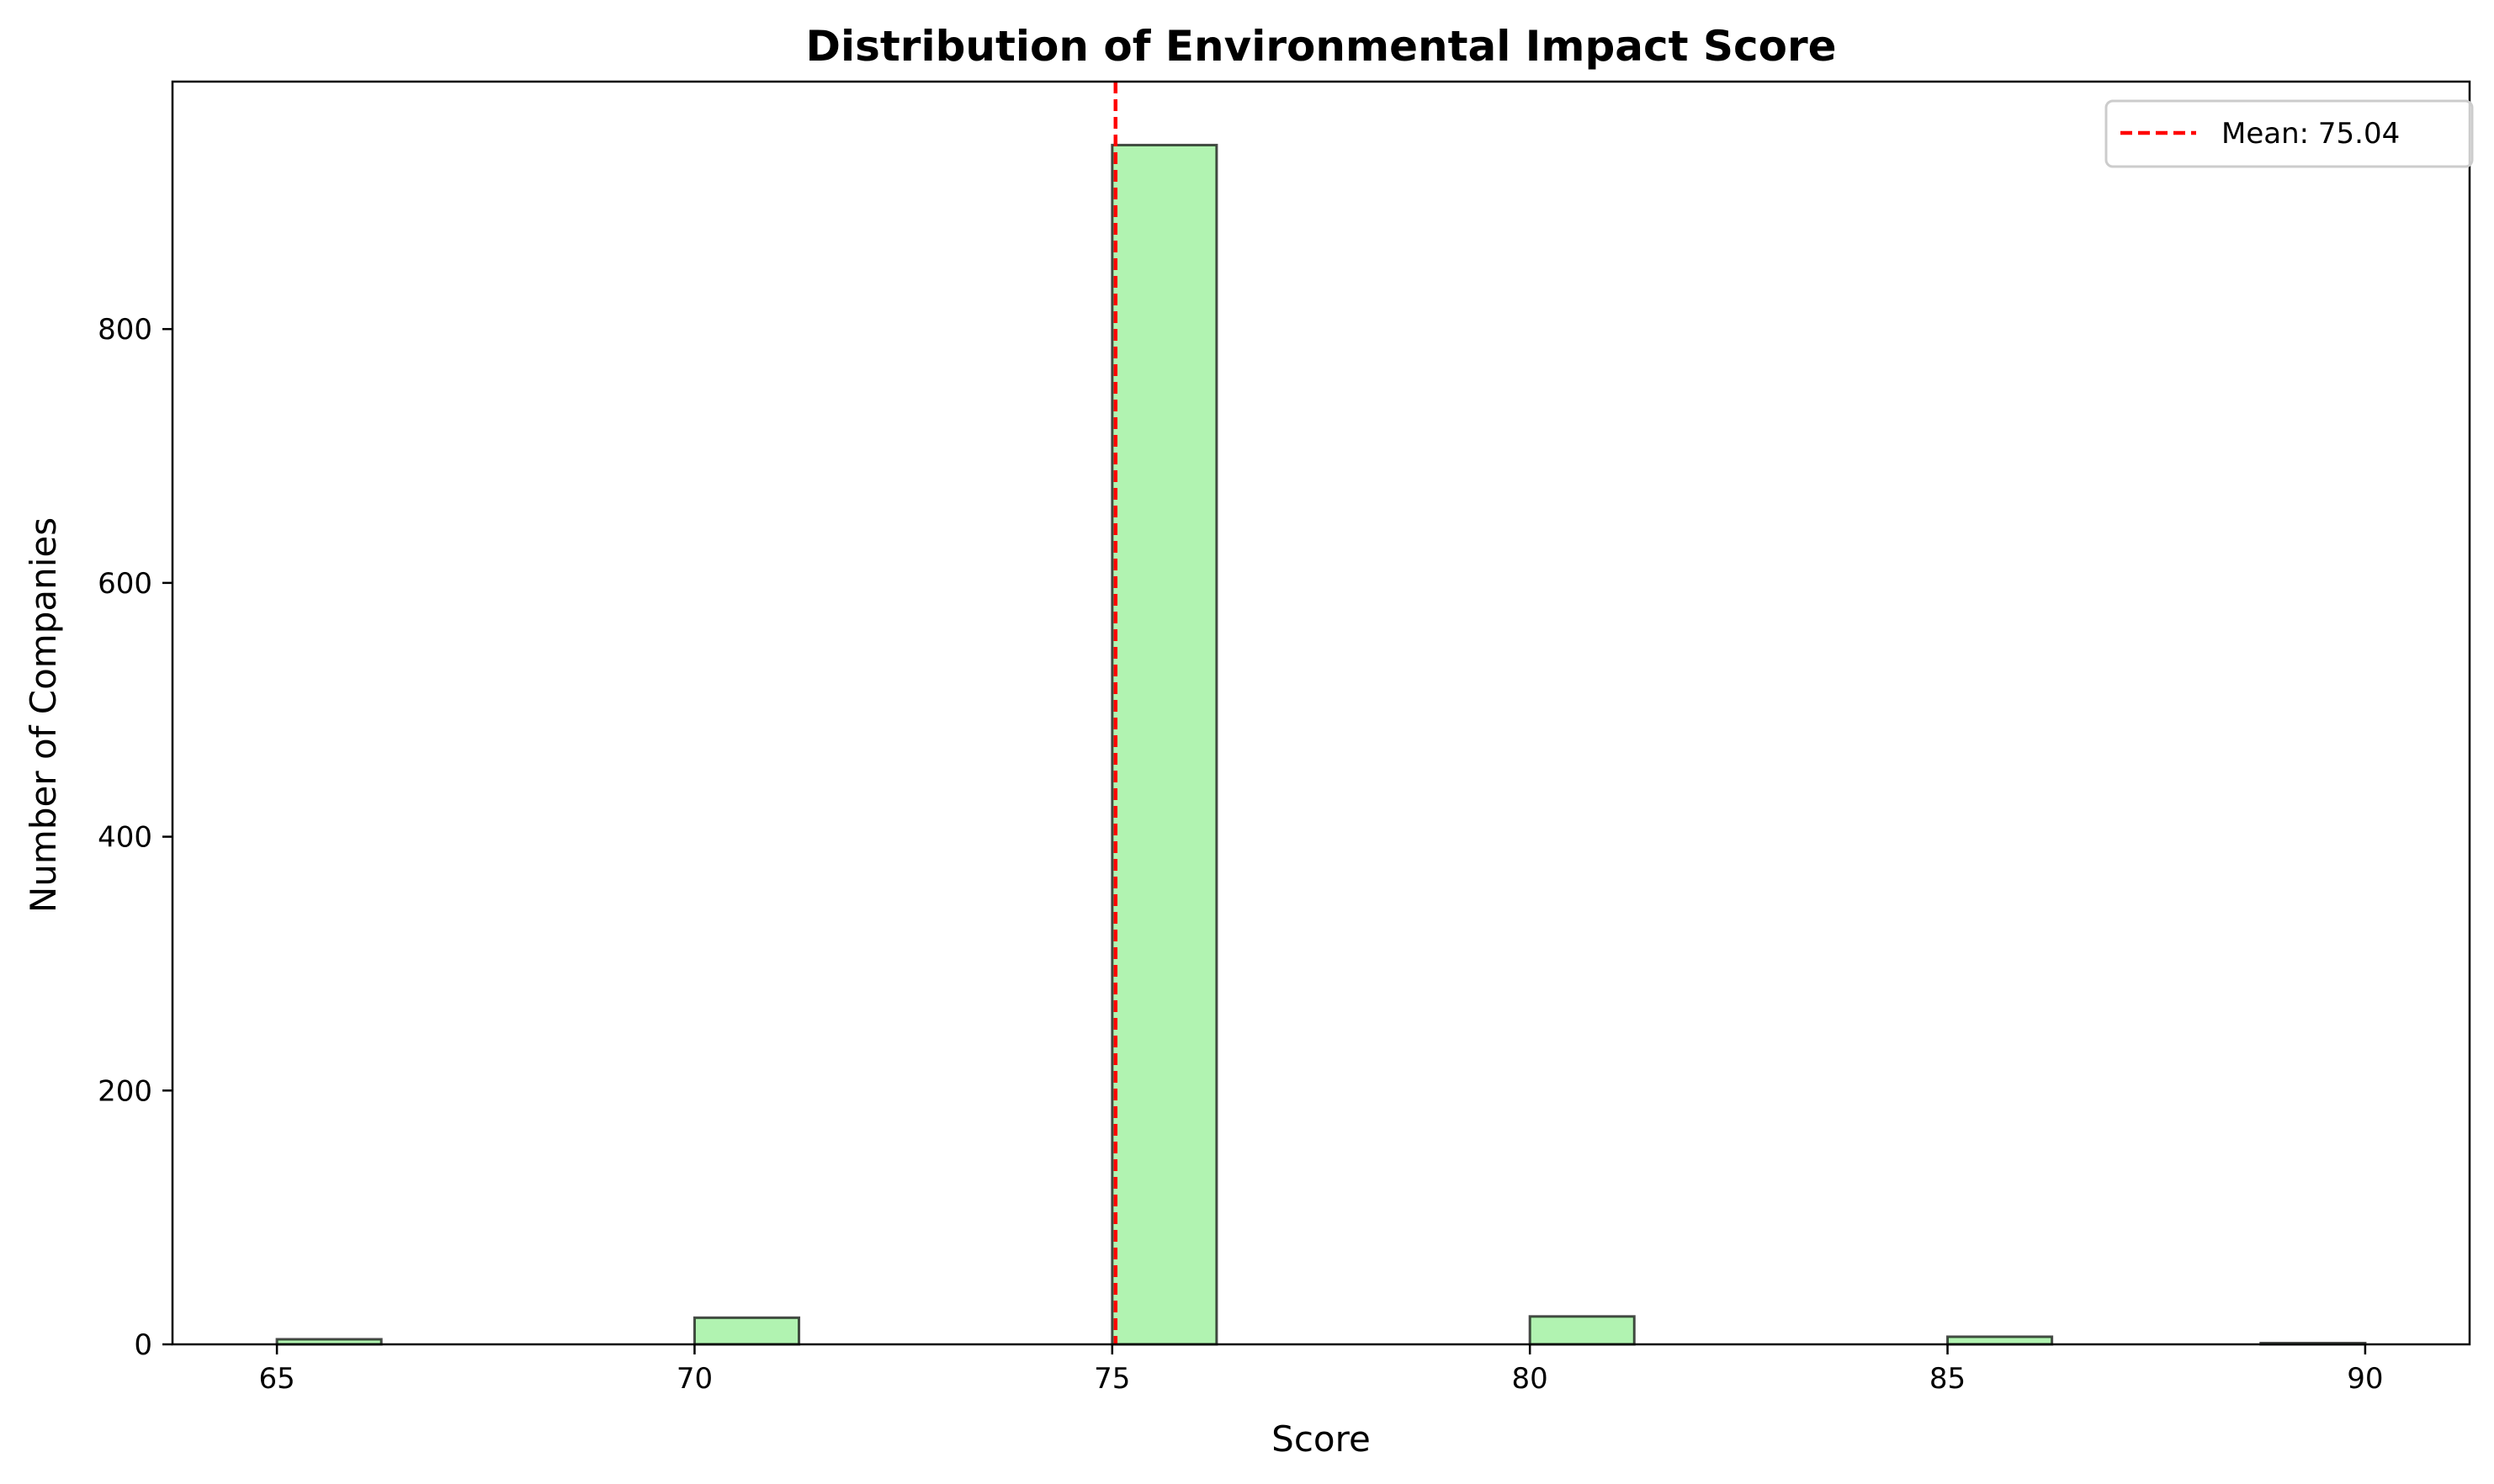  What do you see at coordinates (1530, 1379) in the screenshot?
I see `x-tick-label: 80` at bounding box center [1530, 1379].